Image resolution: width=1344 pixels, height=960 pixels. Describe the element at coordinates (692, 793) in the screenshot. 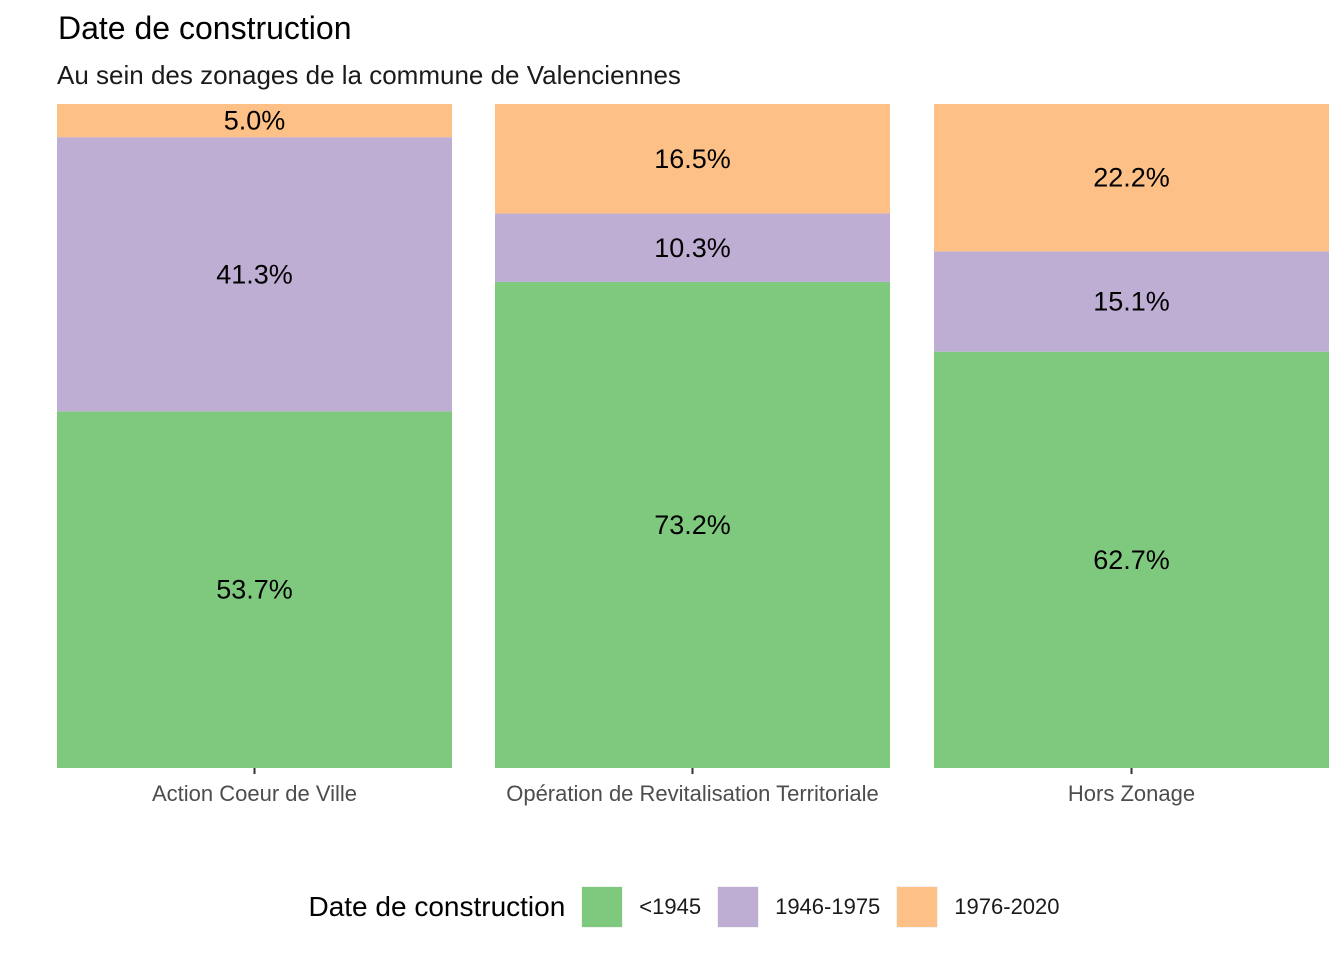

I see `x-tick-label-1: Opération de Revitalisation Territoriale` at that location.